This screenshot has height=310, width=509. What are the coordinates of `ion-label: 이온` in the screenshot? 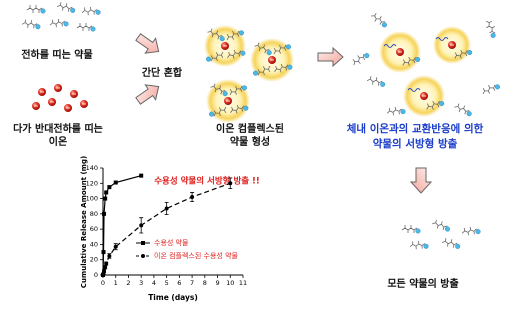 It's located at (58, 141).